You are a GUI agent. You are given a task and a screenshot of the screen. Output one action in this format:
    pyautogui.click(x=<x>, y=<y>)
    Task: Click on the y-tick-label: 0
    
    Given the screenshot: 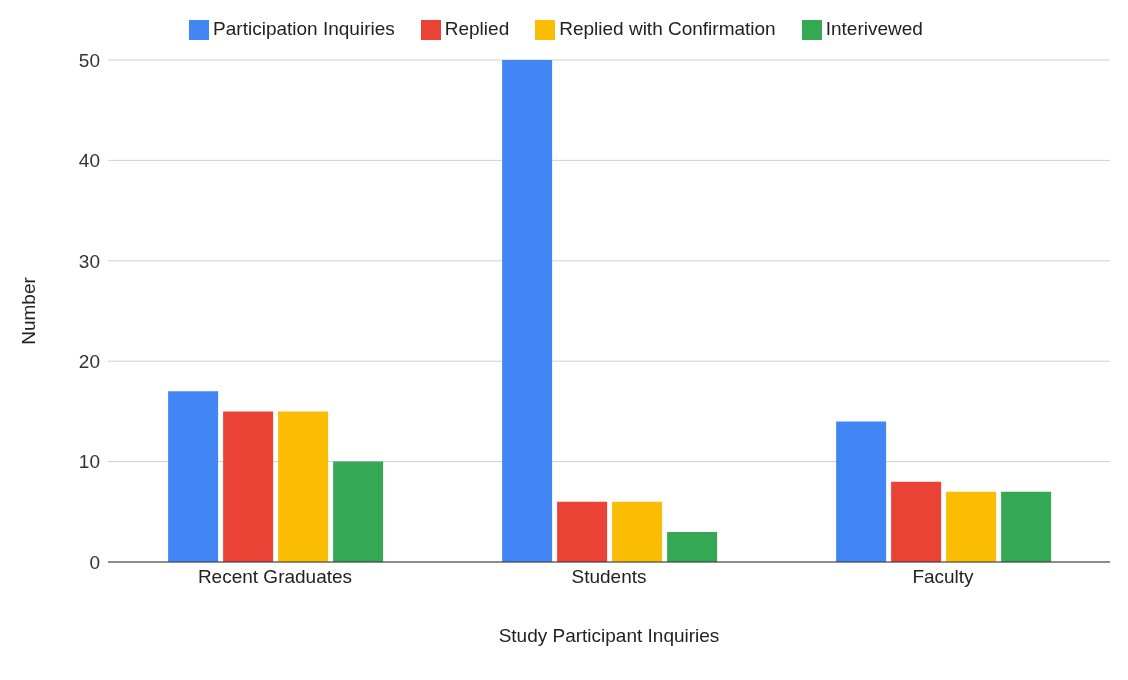 What is the action you would take?
    pyautogui.click(x=94, y=562)
    